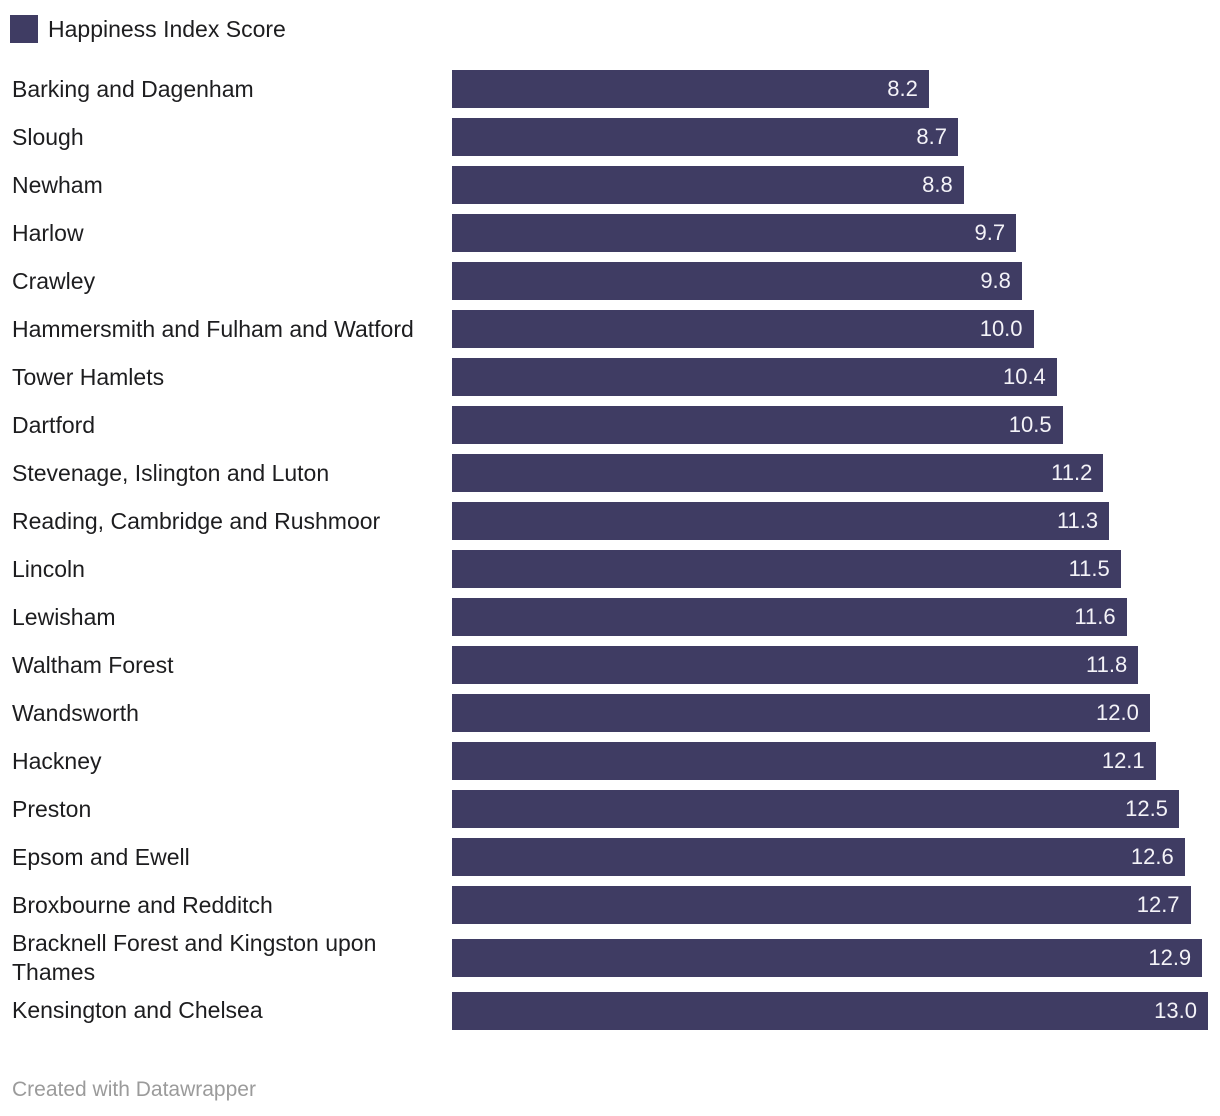  I want to click on bar: 10.4, so click(754, 377).